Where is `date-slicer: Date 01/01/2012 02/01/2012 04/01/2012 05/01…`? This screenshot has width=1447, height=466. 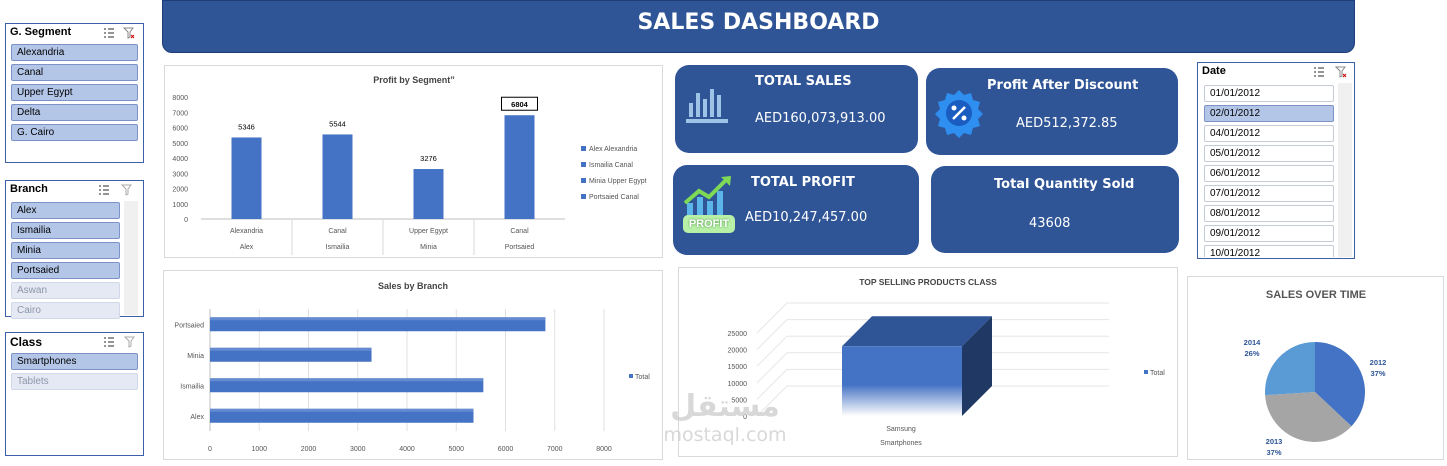 date-slicer: Date 01/01/2012 02/01/2012 04/01/2012 05/01… is located at coordinates (1276, 160).